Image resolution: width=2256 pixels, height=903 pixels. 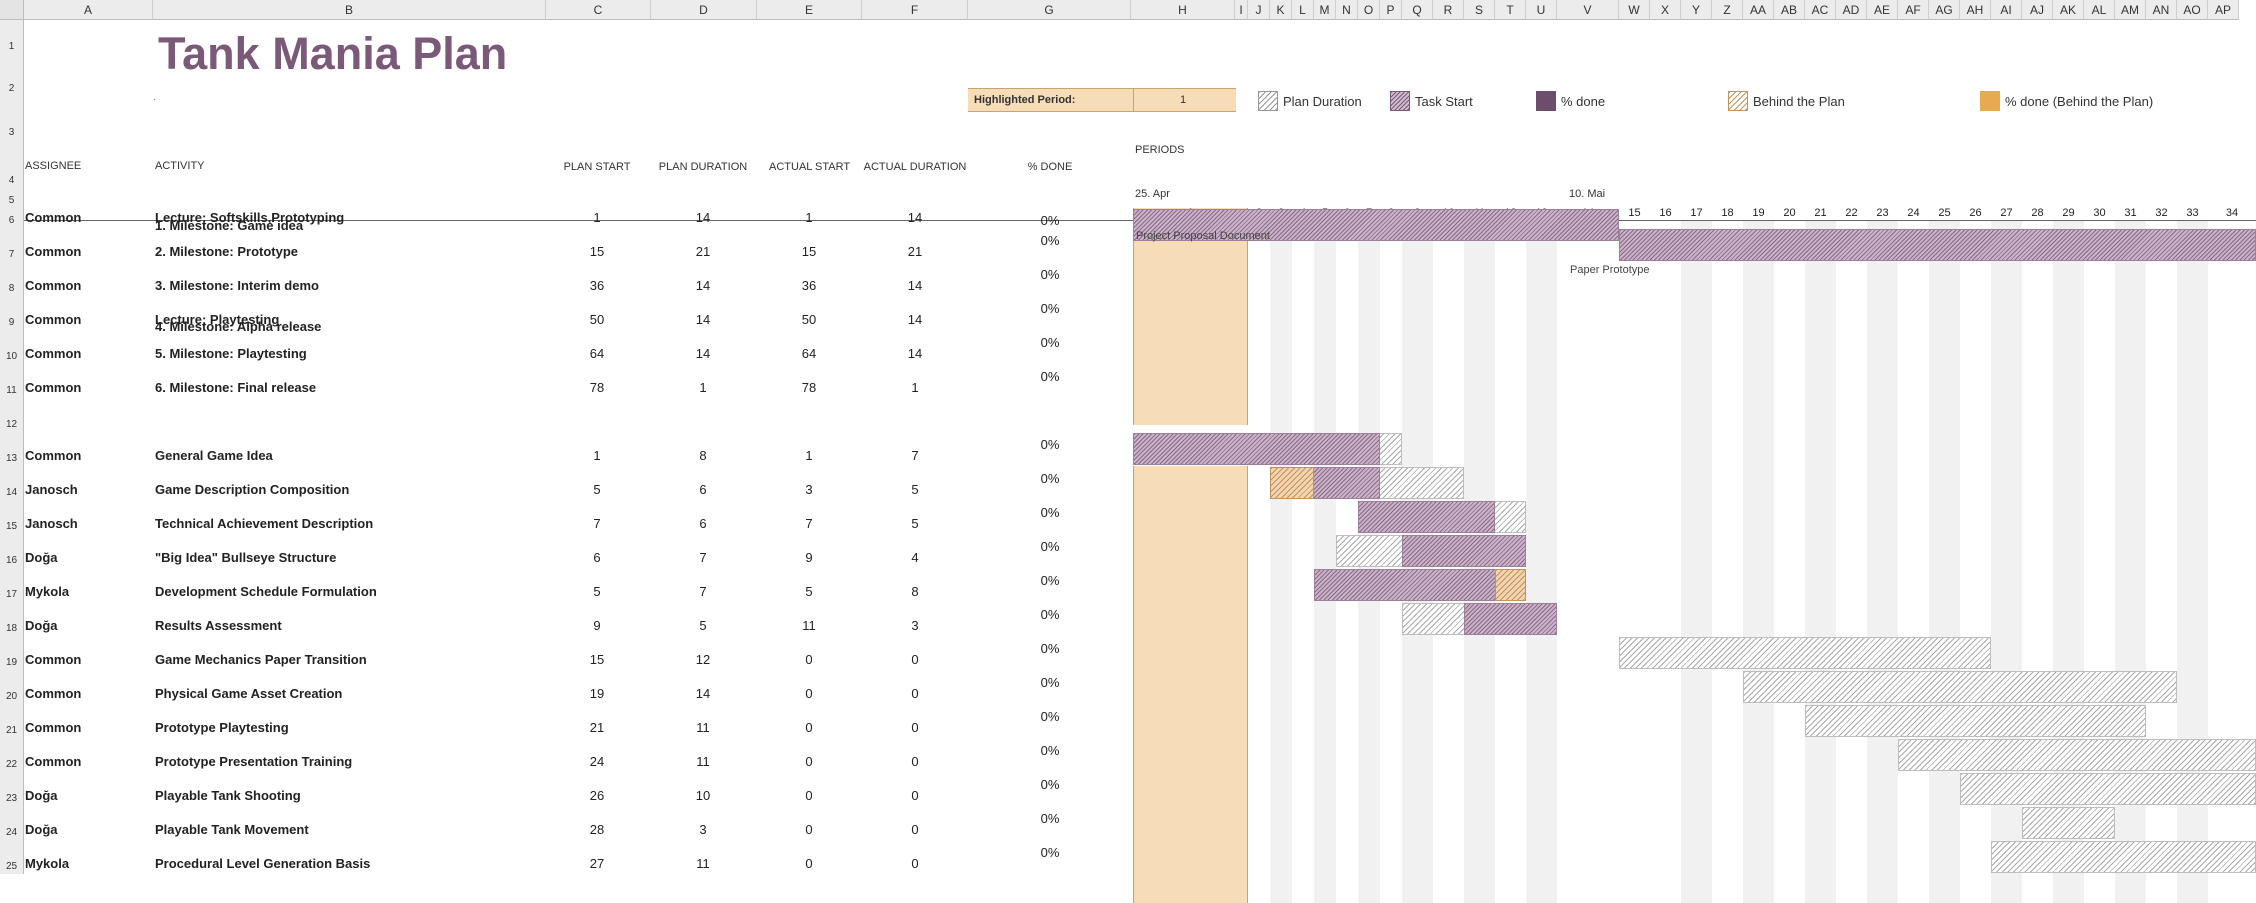 What do you see at coordinates (227, 251) in the screenshot?
I see `activity-cell: 2. Milestone: Prototype` at bounding box center [227, 251].